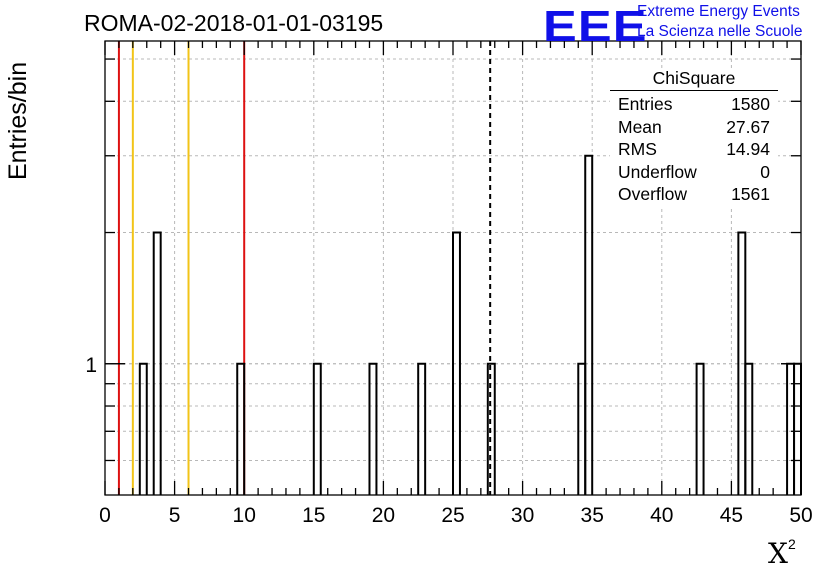  What do you see at coordinates (522, 515) in the screenshot?
I see `x-tick-label: 30` at bounding box center [522, 515].